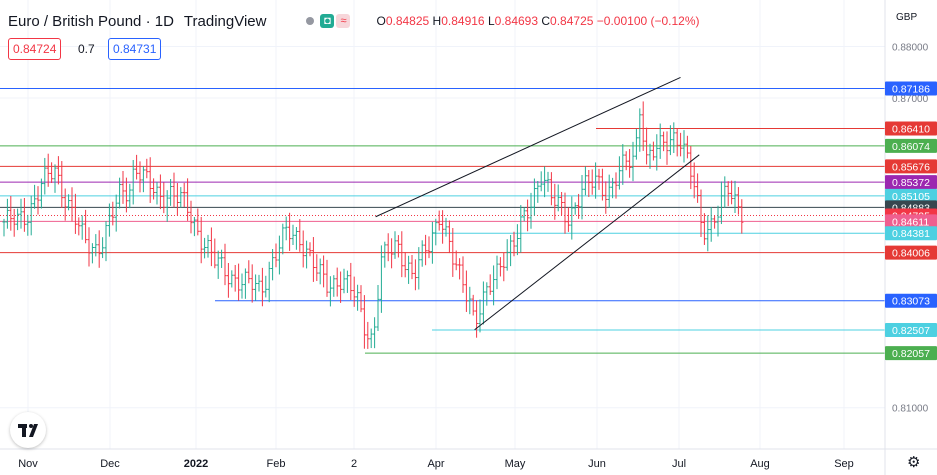 Image resolution: width=937 pixels, height=475 pixels. What do you see at coordinates (343, 21) in the screenshot?
I see `indicator-red-icon: ≈` at bounding box center [343, 21].